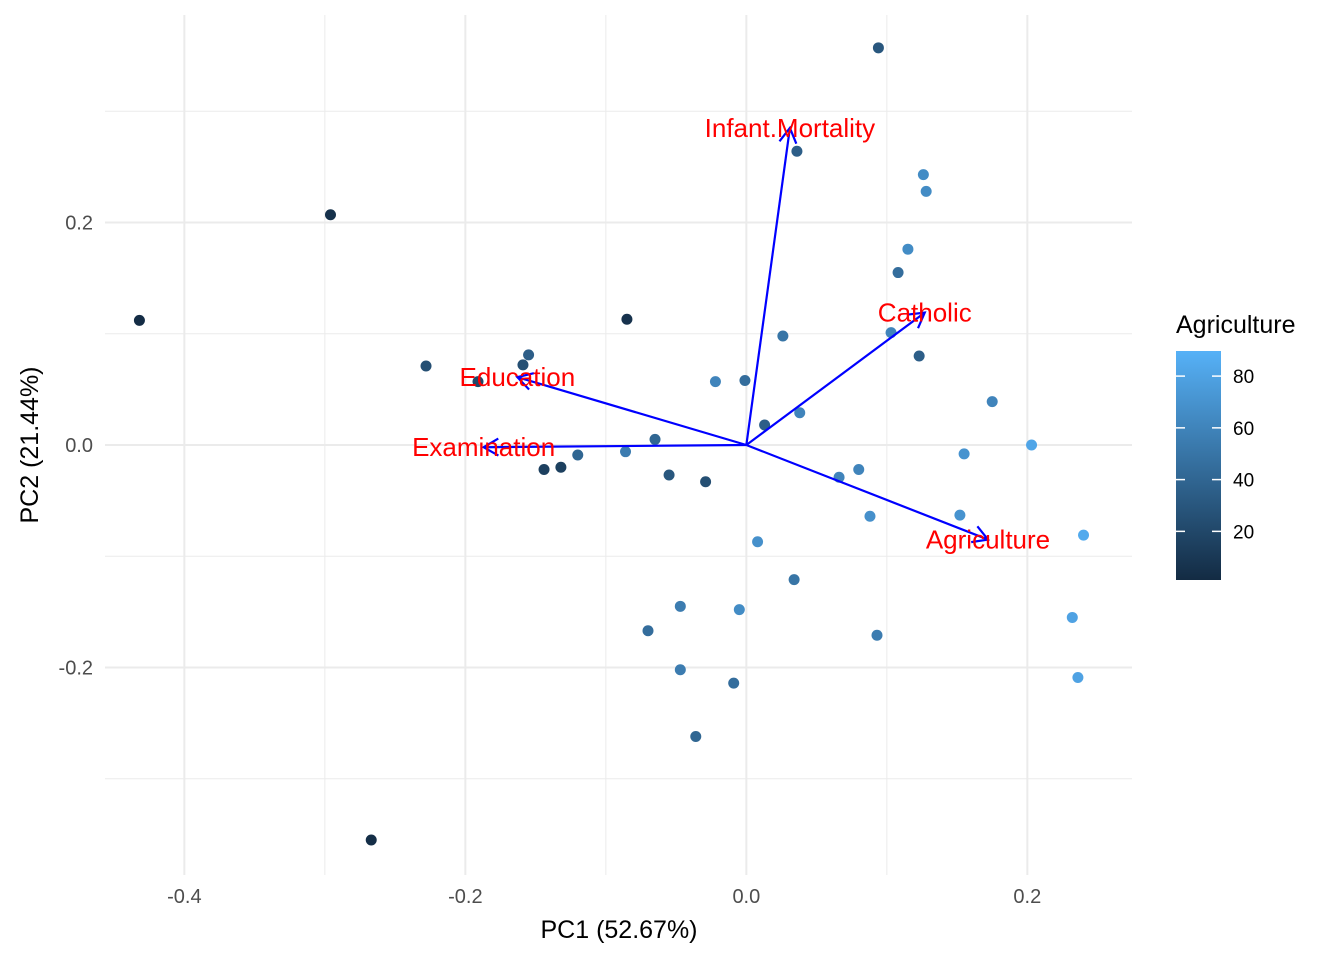 The width and height of the screenshot is (1344, 960). Describe the element at coordinates (79, 446) in the screenshot. I see `y-tick-label: 0.0` at that location.